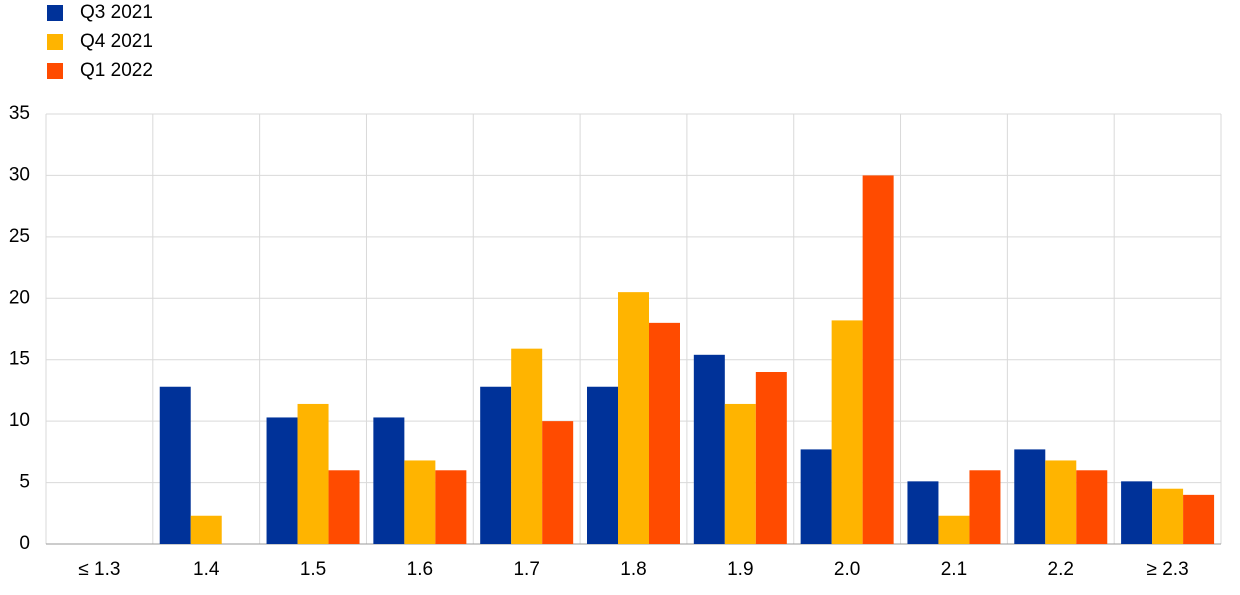 This screenshot has width=1240, height=595. Describe the element at coordinates (19, 174) in the screenshot. I see `y-tick-label: 30` at that location.